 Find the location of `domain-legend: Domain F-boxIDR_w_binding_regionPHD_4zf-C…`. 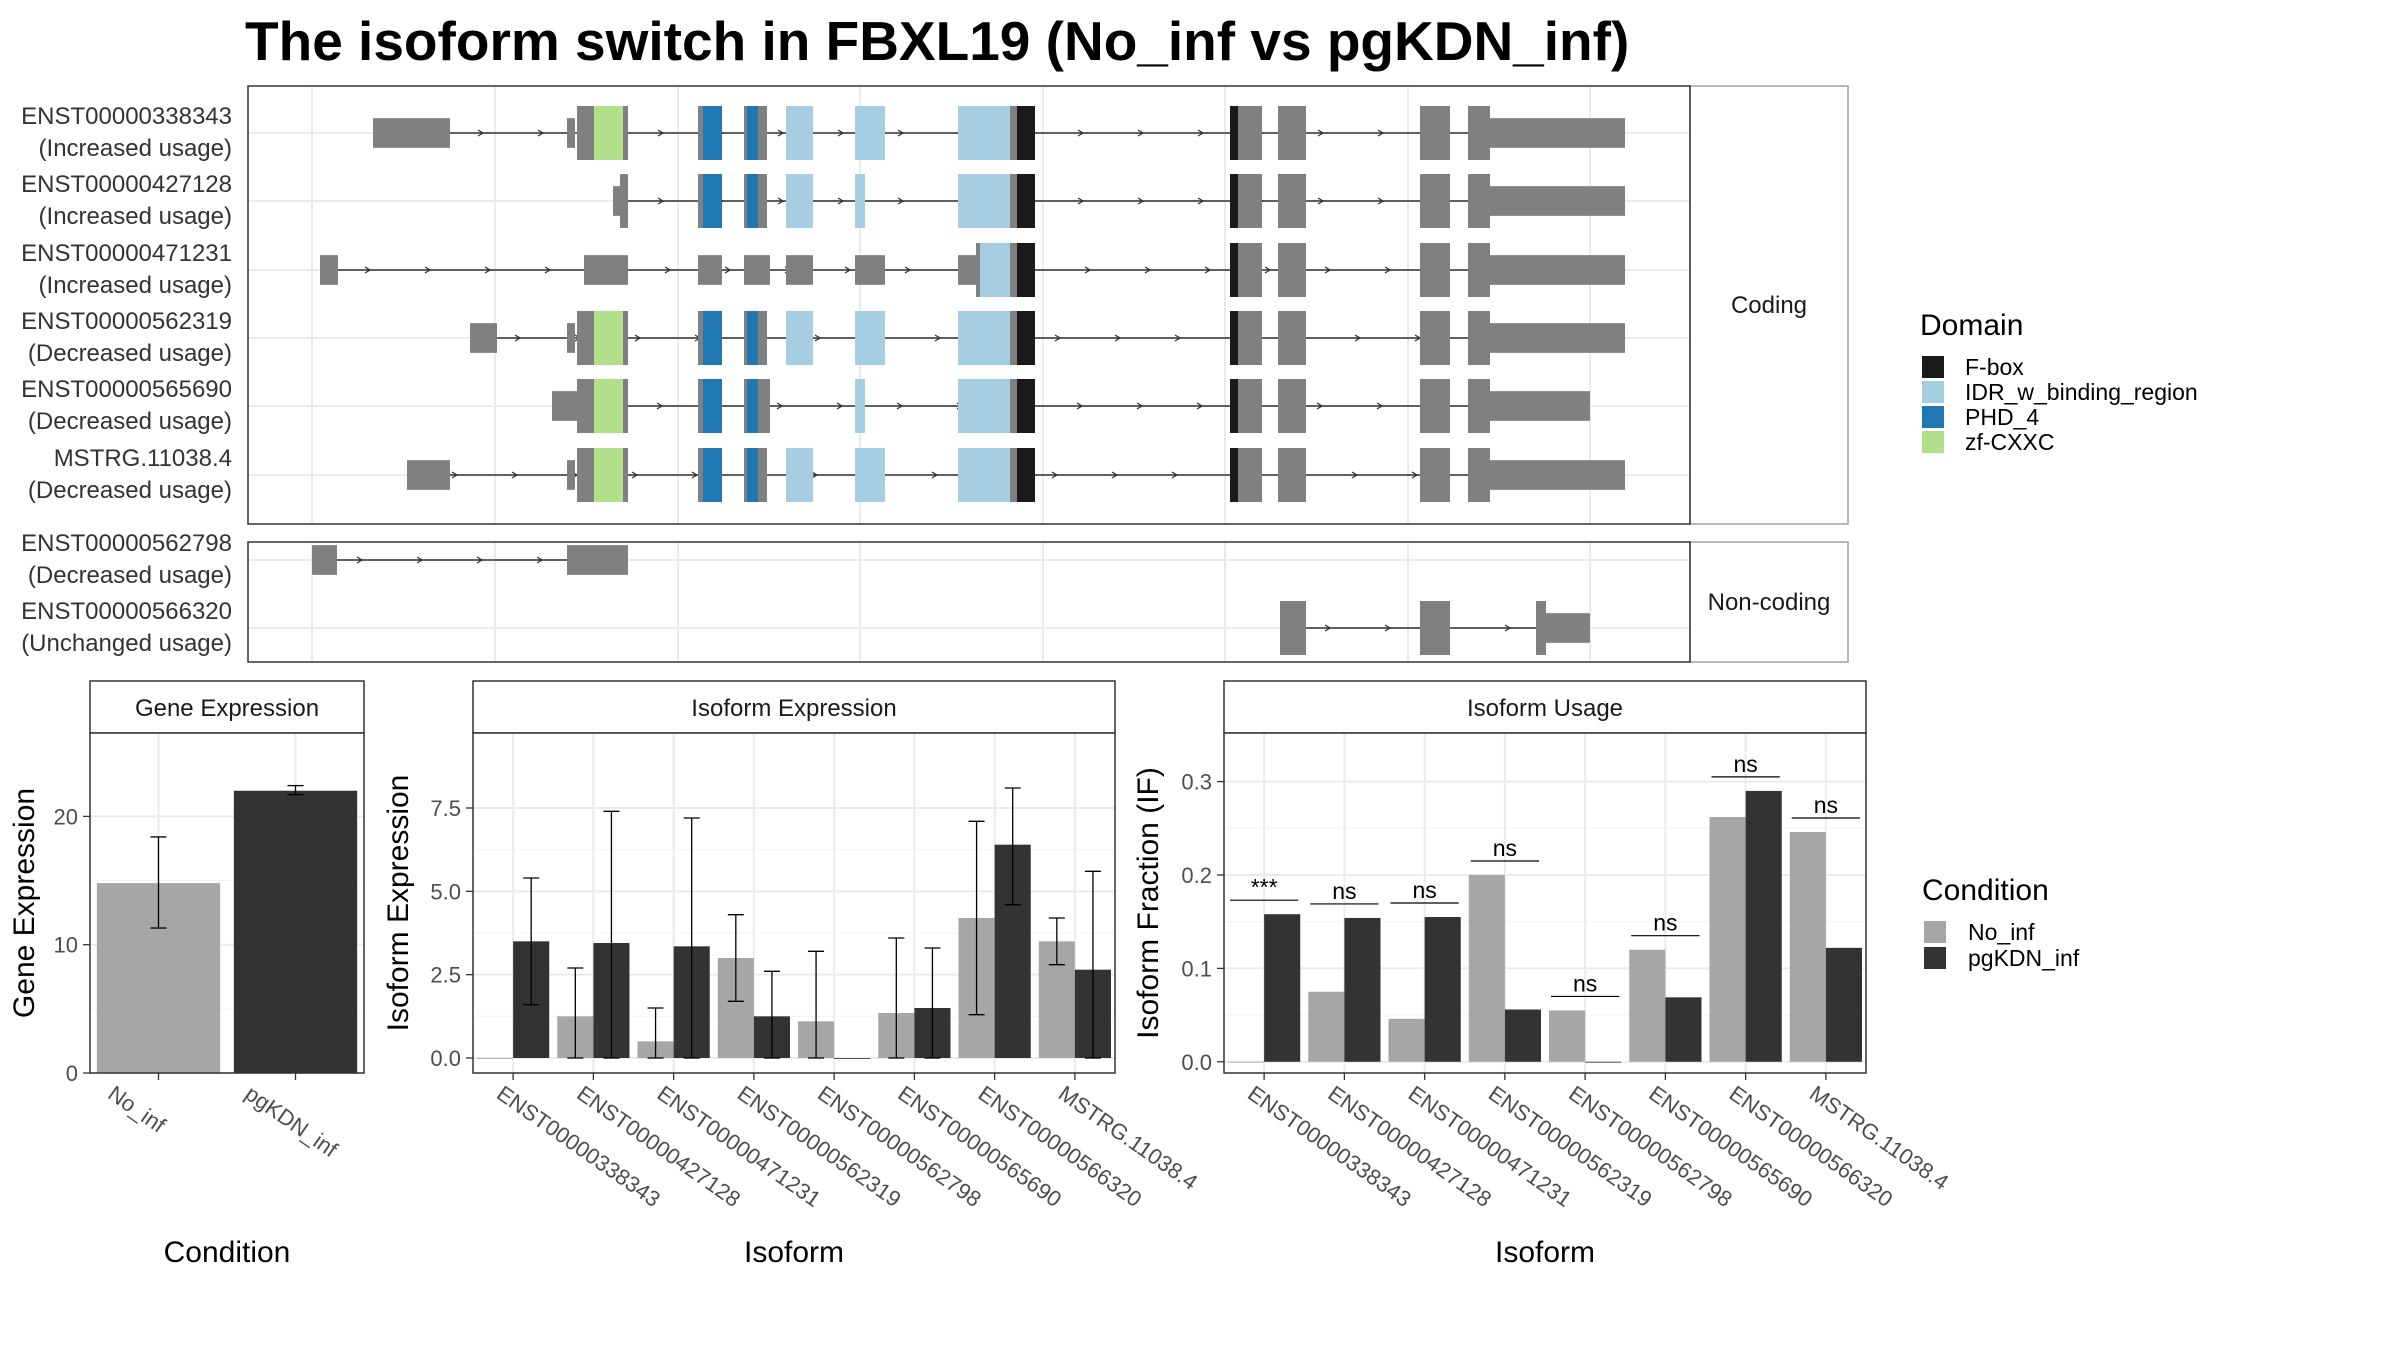

domain-legend: Domain F-boxIDR_w_binding_regionPHD_4zf-C… is located at coordinates (2059, 382).